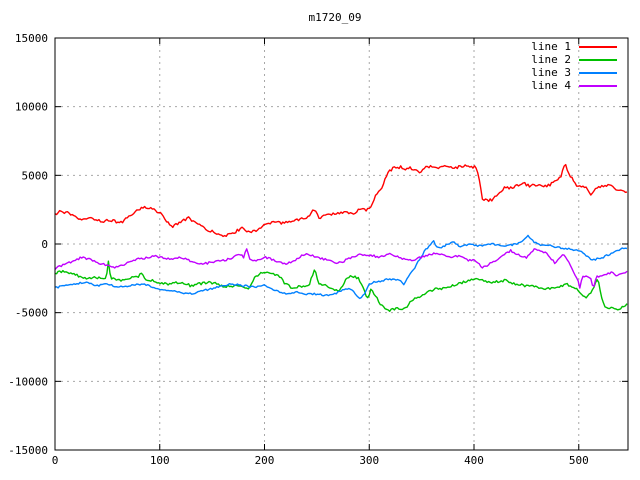 This screenshot has height=480, width=640. Describe the element at coordinates (28, 381) in the screenshot. I see `y-tick-label: -10000` at that location.